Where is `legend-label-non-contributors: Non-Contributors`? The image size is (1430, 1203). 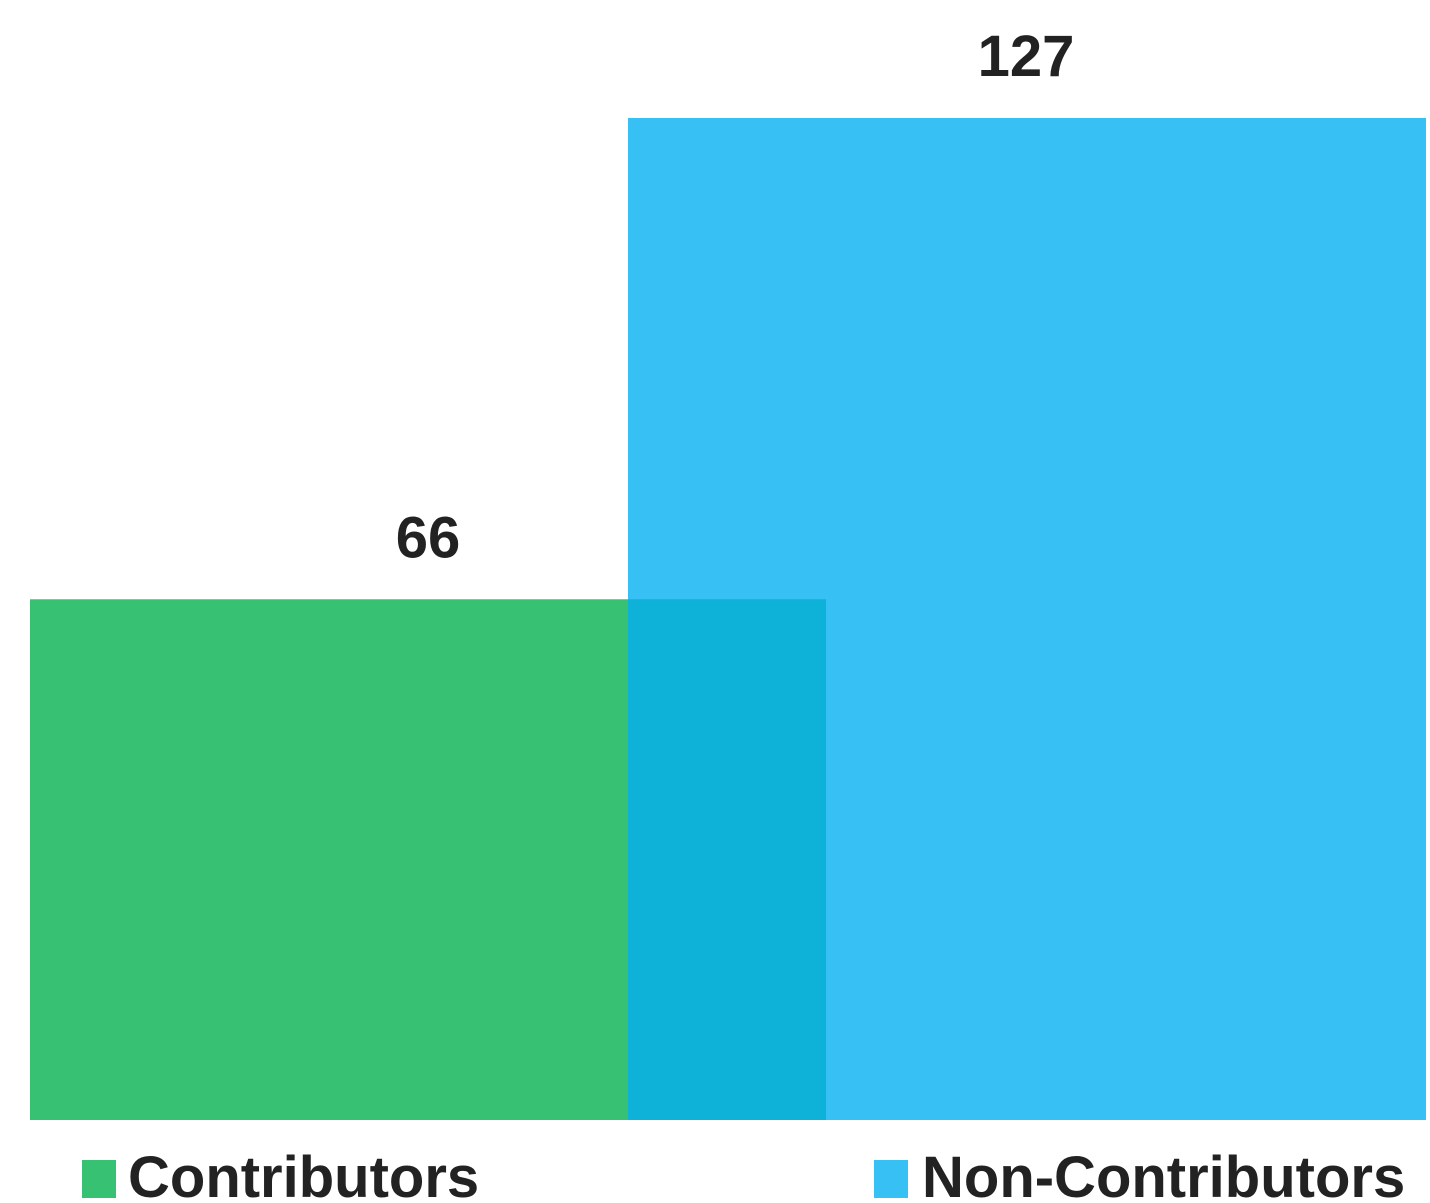 legend-label-non-contributors: Non-Contributors is located at coordinates (1163, 1174).